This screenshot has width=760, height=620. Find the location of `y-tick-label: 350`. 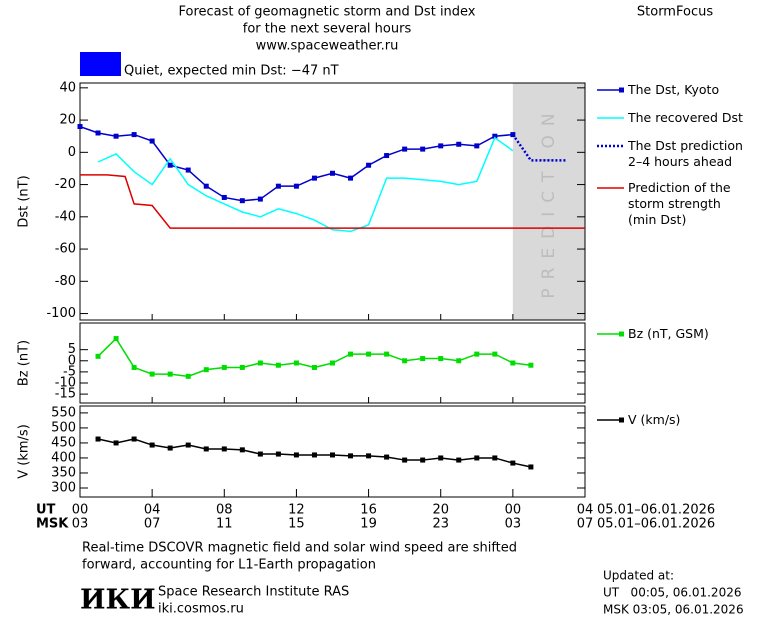

y-tick-label: 350 is located at coordinates (63, 472).